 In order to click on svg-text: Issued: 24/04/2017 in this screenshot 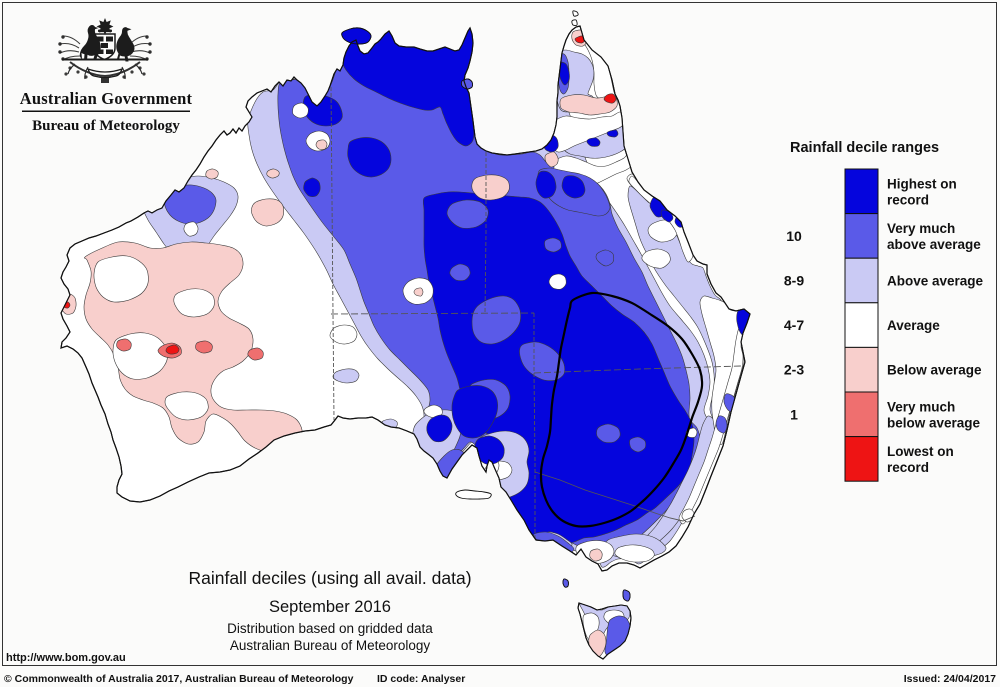, I will do `click(950, 679)`.